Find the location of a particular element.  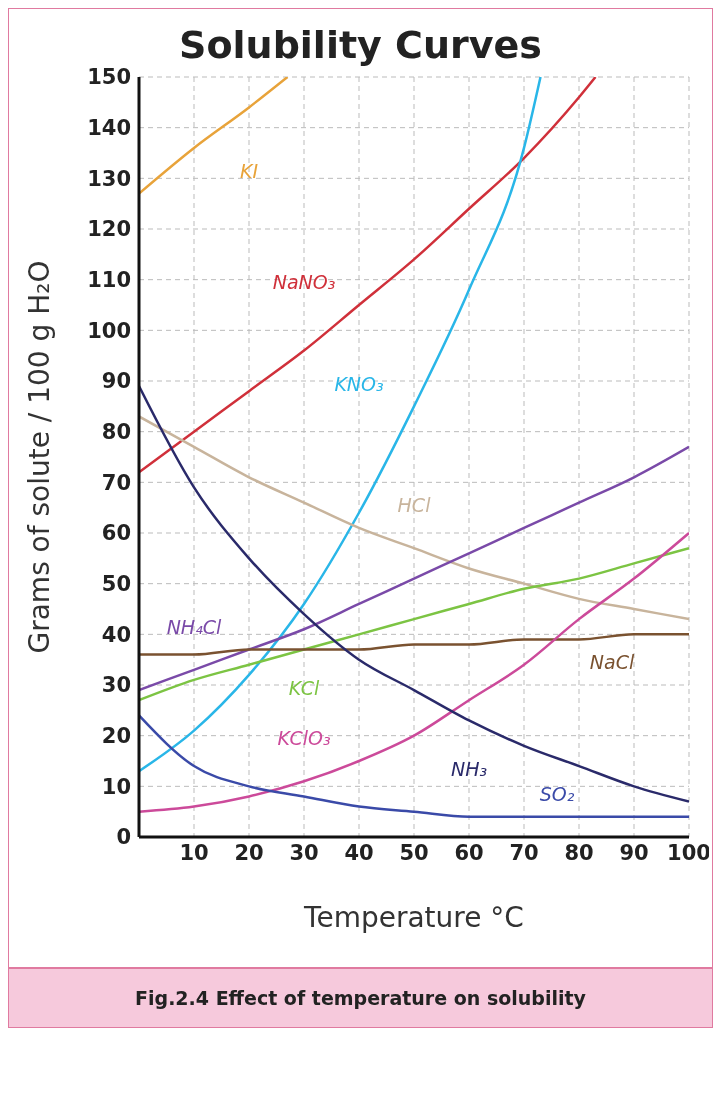

y-tick-label: 40 is located at coordinates (116, 634).